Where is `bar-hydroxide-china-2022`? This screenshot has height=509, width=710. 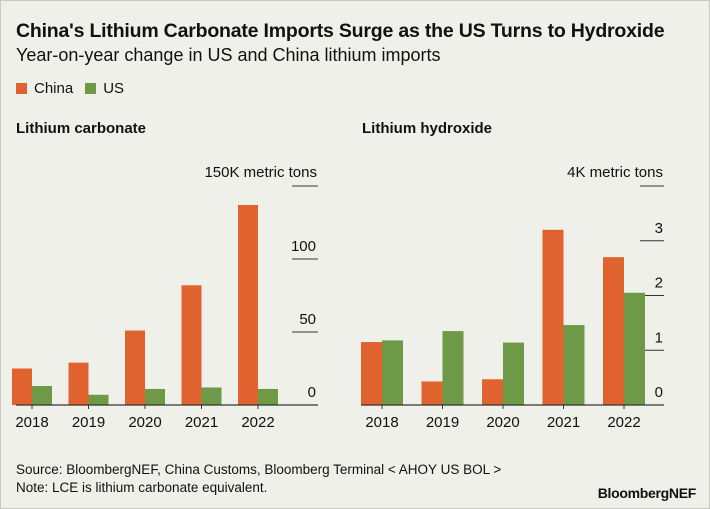 bar-hydroxide-china-2022 is located at coordinates (613, 331).